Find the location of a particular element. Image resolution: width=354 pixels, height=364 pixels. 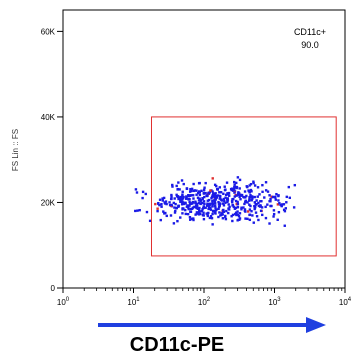

x-tick-exponent: 2 is located at coordinates (209, 300).